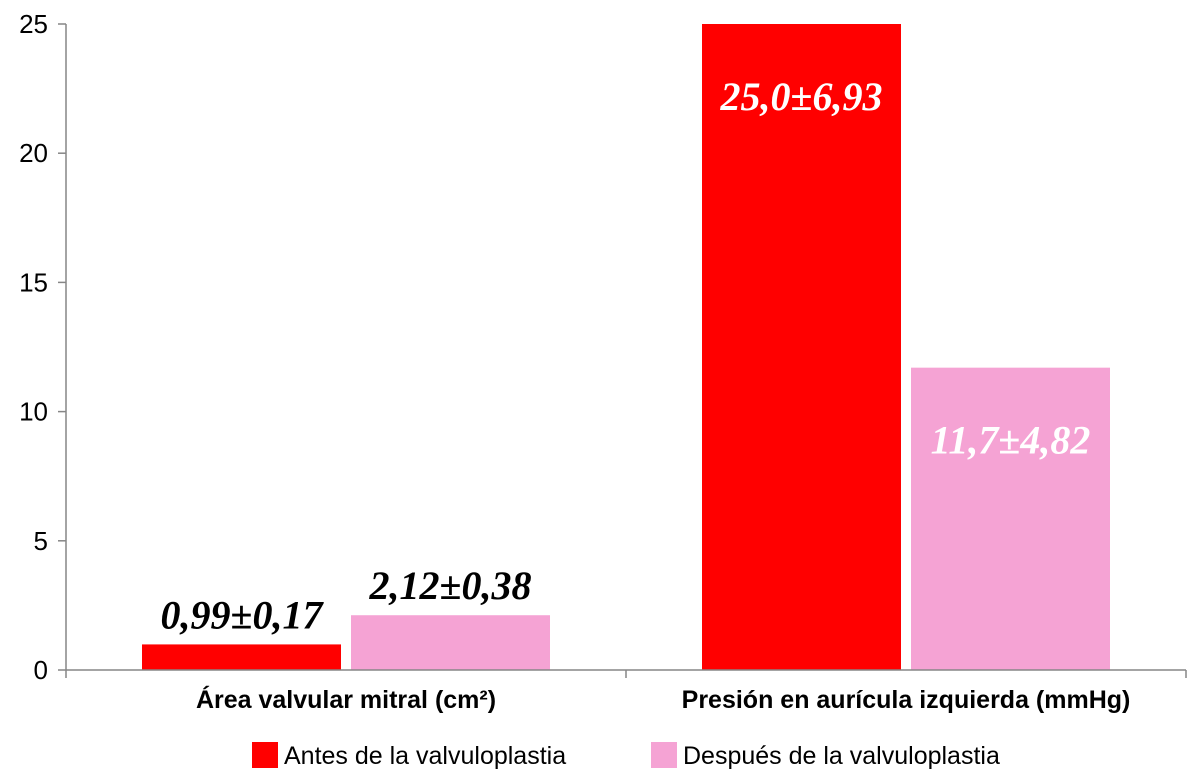 The height and width of the screenshot is (780, 1196). I want to click on data-label: 11,7±4,82, so click(1011, 440).